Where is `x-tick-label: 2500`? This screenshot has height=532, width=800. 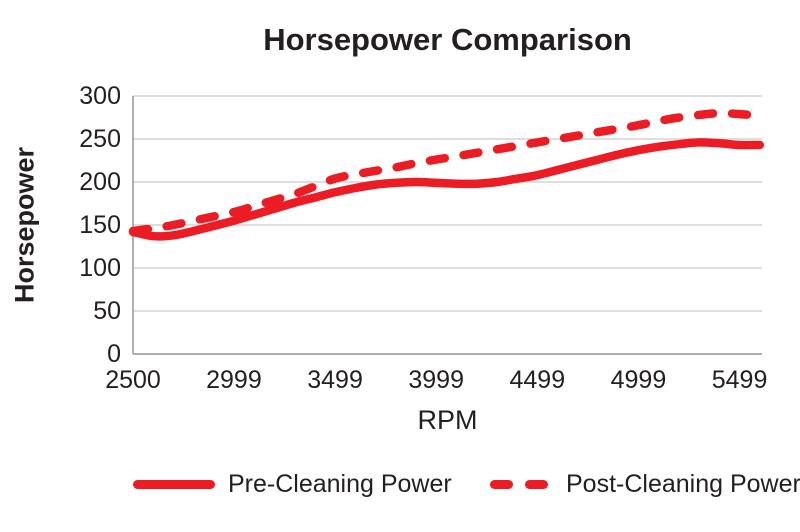 x-tick-label: 2500 is located at coordinates (133, 380).